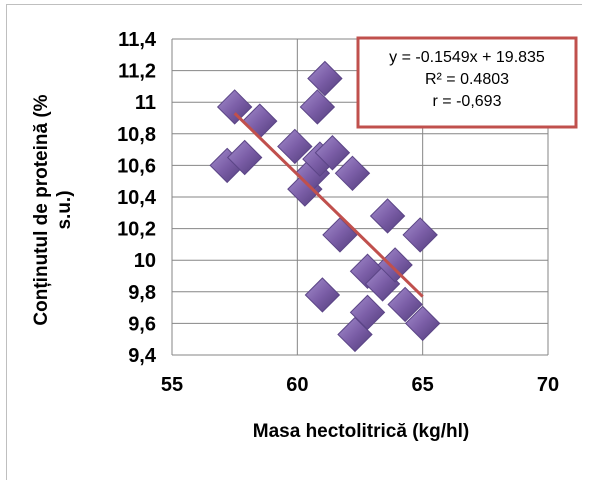  I want to click on x-tick-label: 55, so click(172, 385).